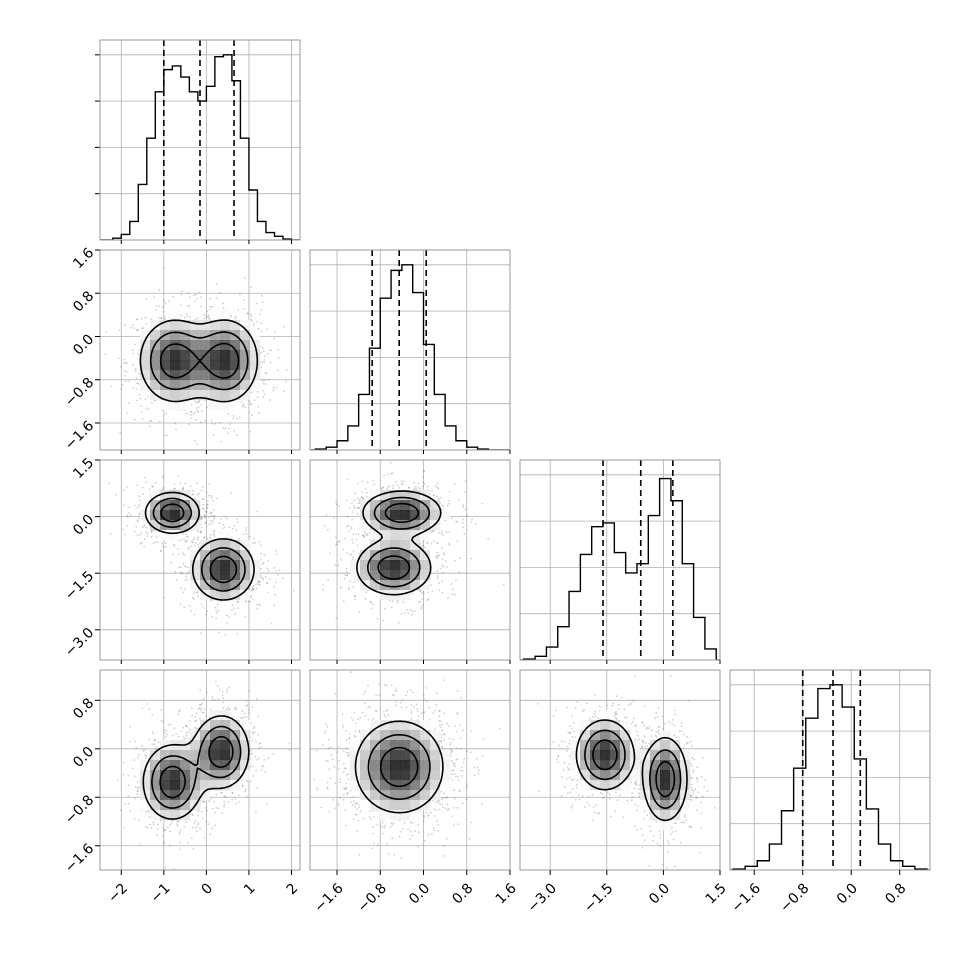  Describe the element at coordinates (83, 468) in the screenshot. I see `y-tick-label: 1.5` at that location.